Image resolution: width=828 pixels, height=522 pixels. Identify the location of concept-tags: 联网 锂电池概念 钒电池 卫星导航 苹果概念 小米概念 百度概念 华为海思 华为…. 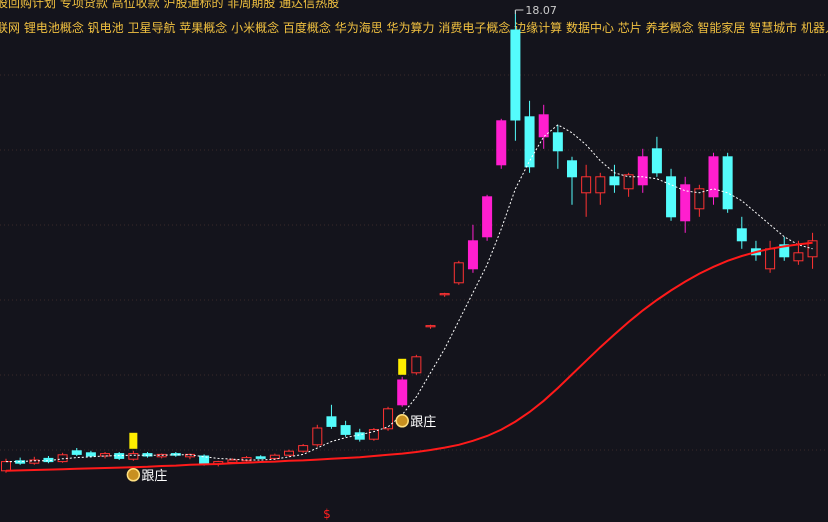
(414, 27).